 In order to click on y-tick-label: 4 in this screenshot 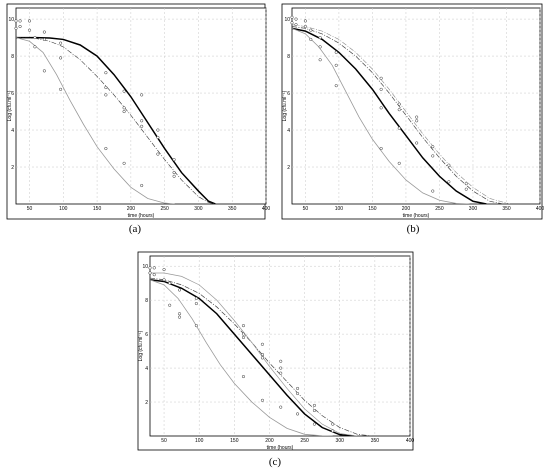, I will do `click(288, 131)`.